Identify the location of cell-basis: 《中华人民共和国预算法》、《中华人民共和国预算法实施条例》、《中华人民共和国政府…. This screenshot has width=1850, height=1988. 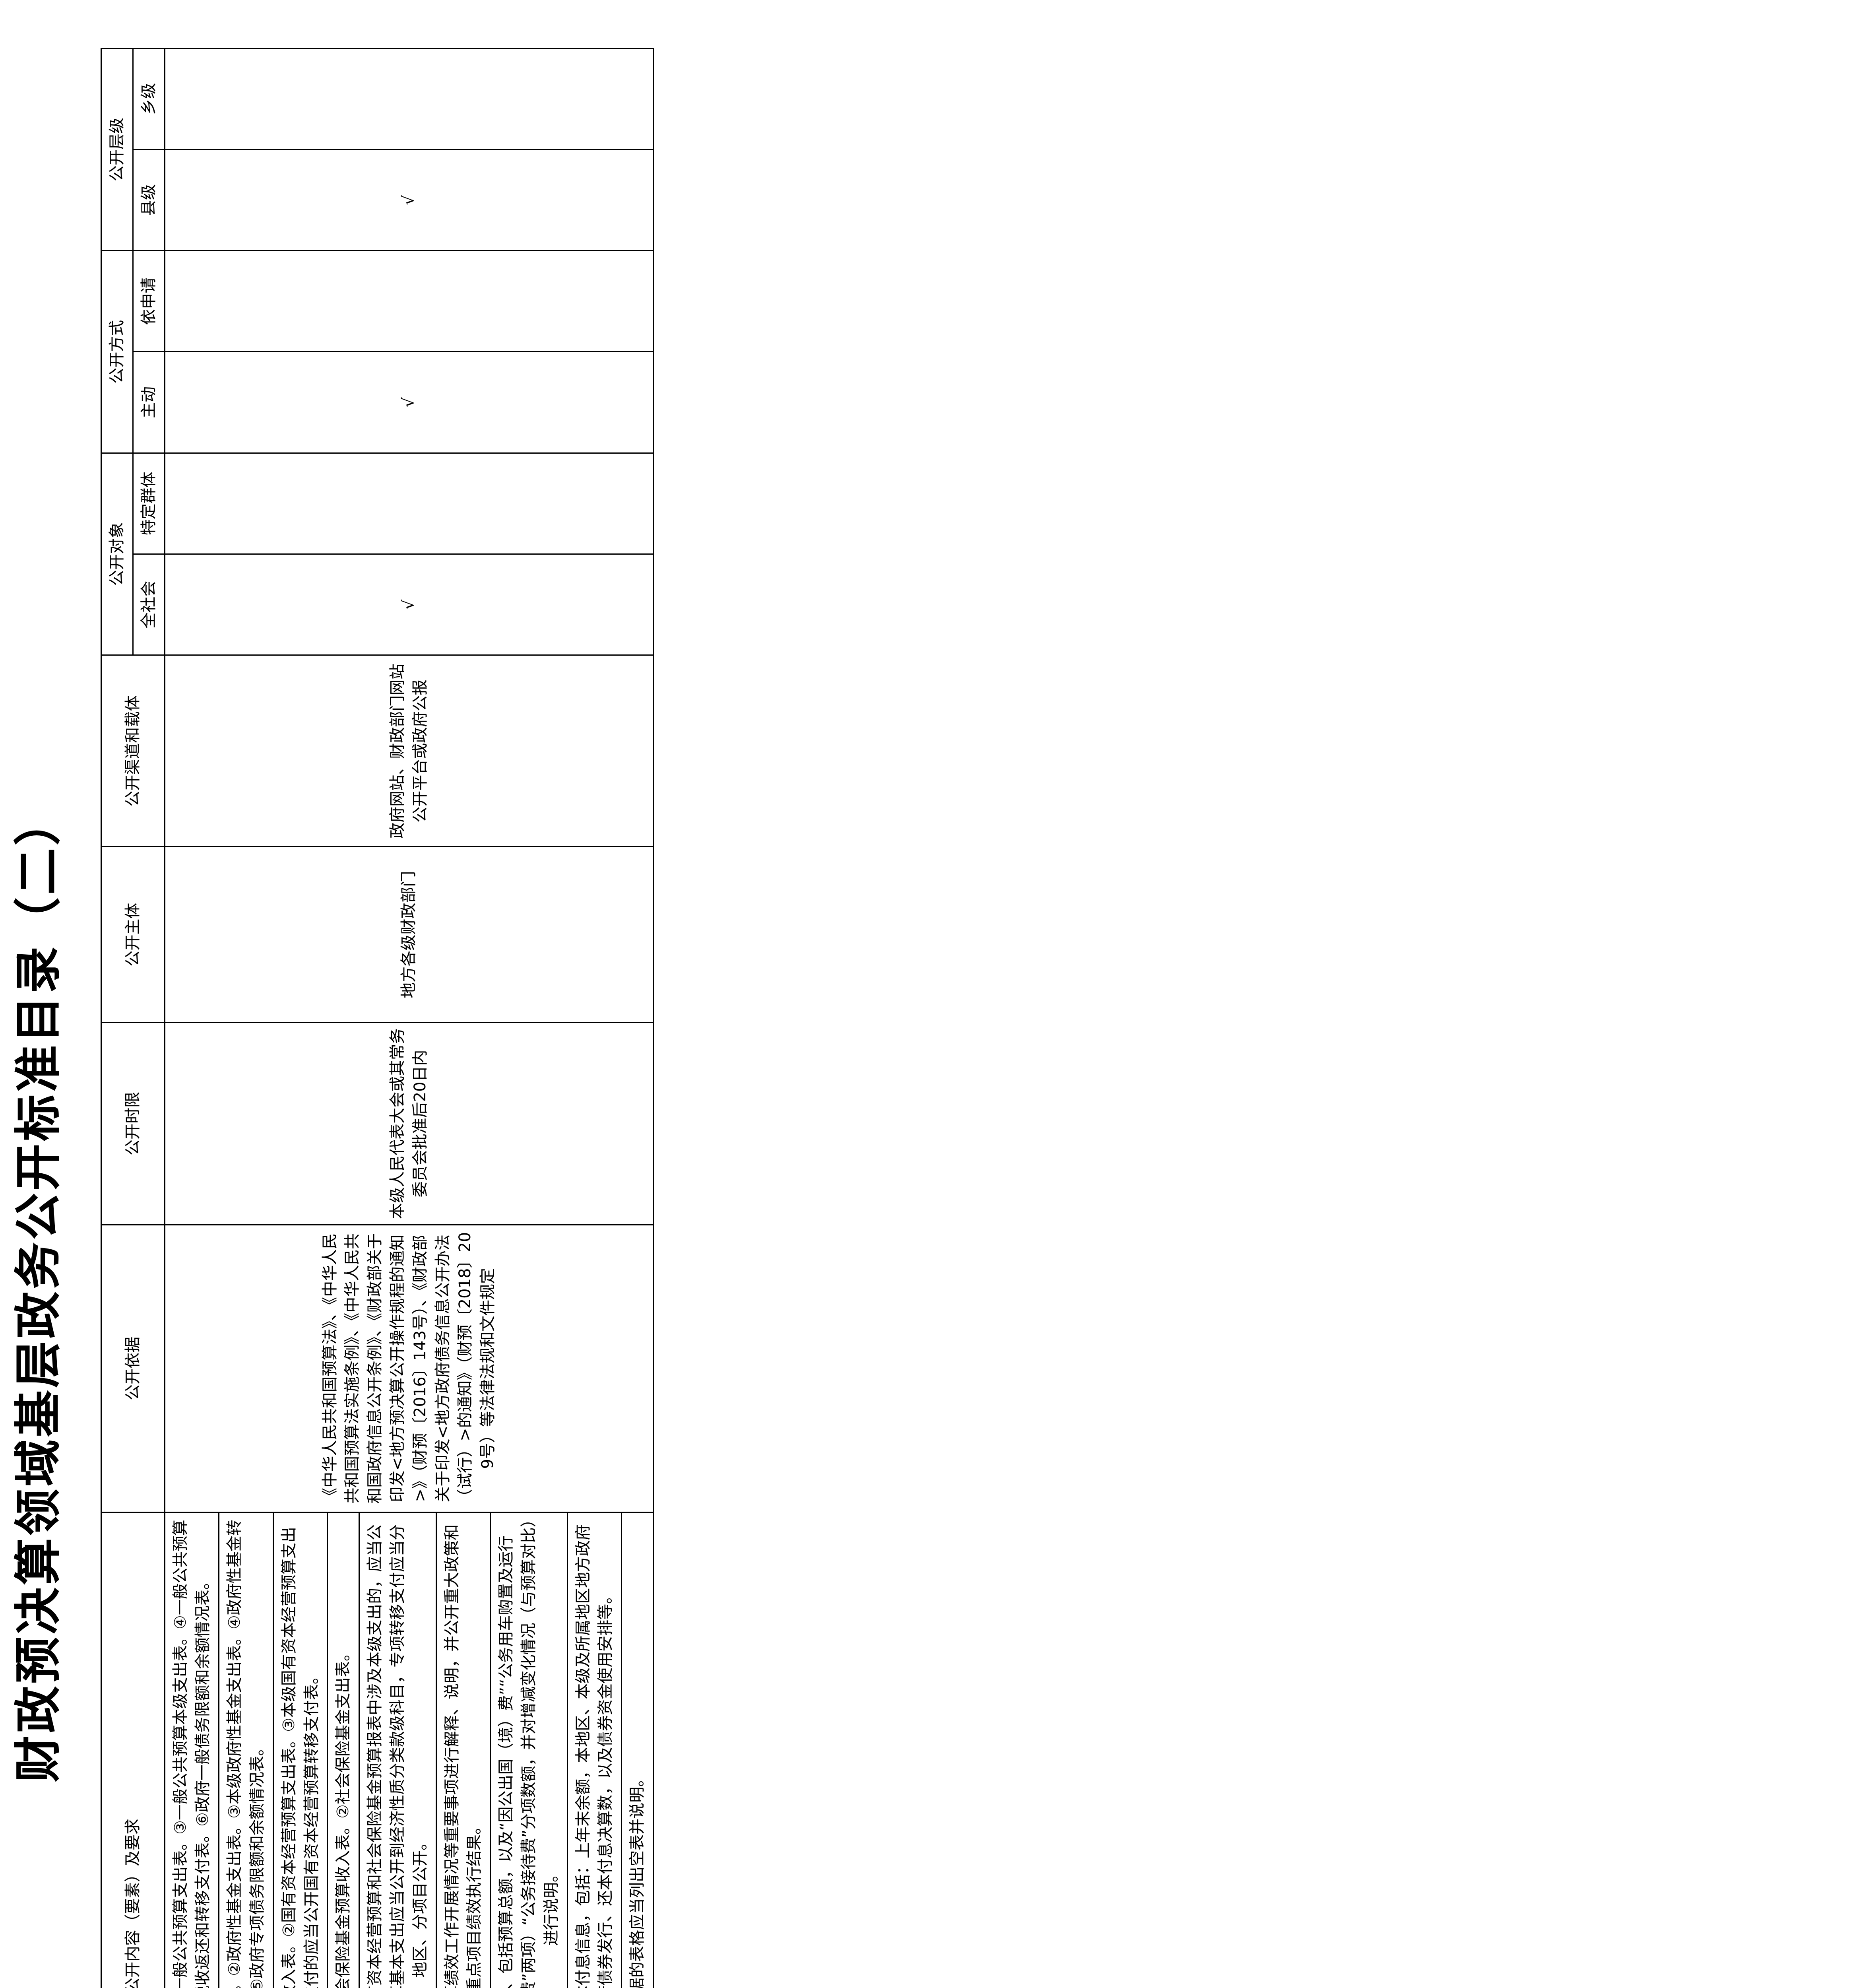
(409, 1368).